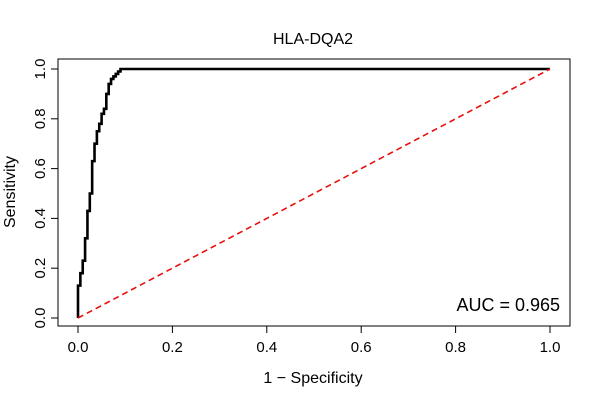 The height and width of the screenshot is (400, 600). What do you see at coordinates (10, 192) in the screenshot?
I see `y-axis-label: Sensitivity` at bounding box center [10, 192].